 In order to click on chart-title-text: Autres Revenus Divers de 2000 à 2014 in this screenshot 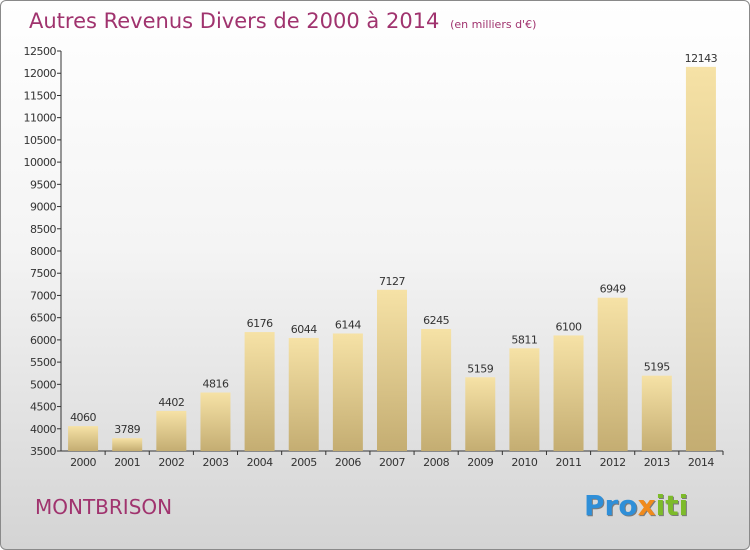, I will do `click(234, 21)`.